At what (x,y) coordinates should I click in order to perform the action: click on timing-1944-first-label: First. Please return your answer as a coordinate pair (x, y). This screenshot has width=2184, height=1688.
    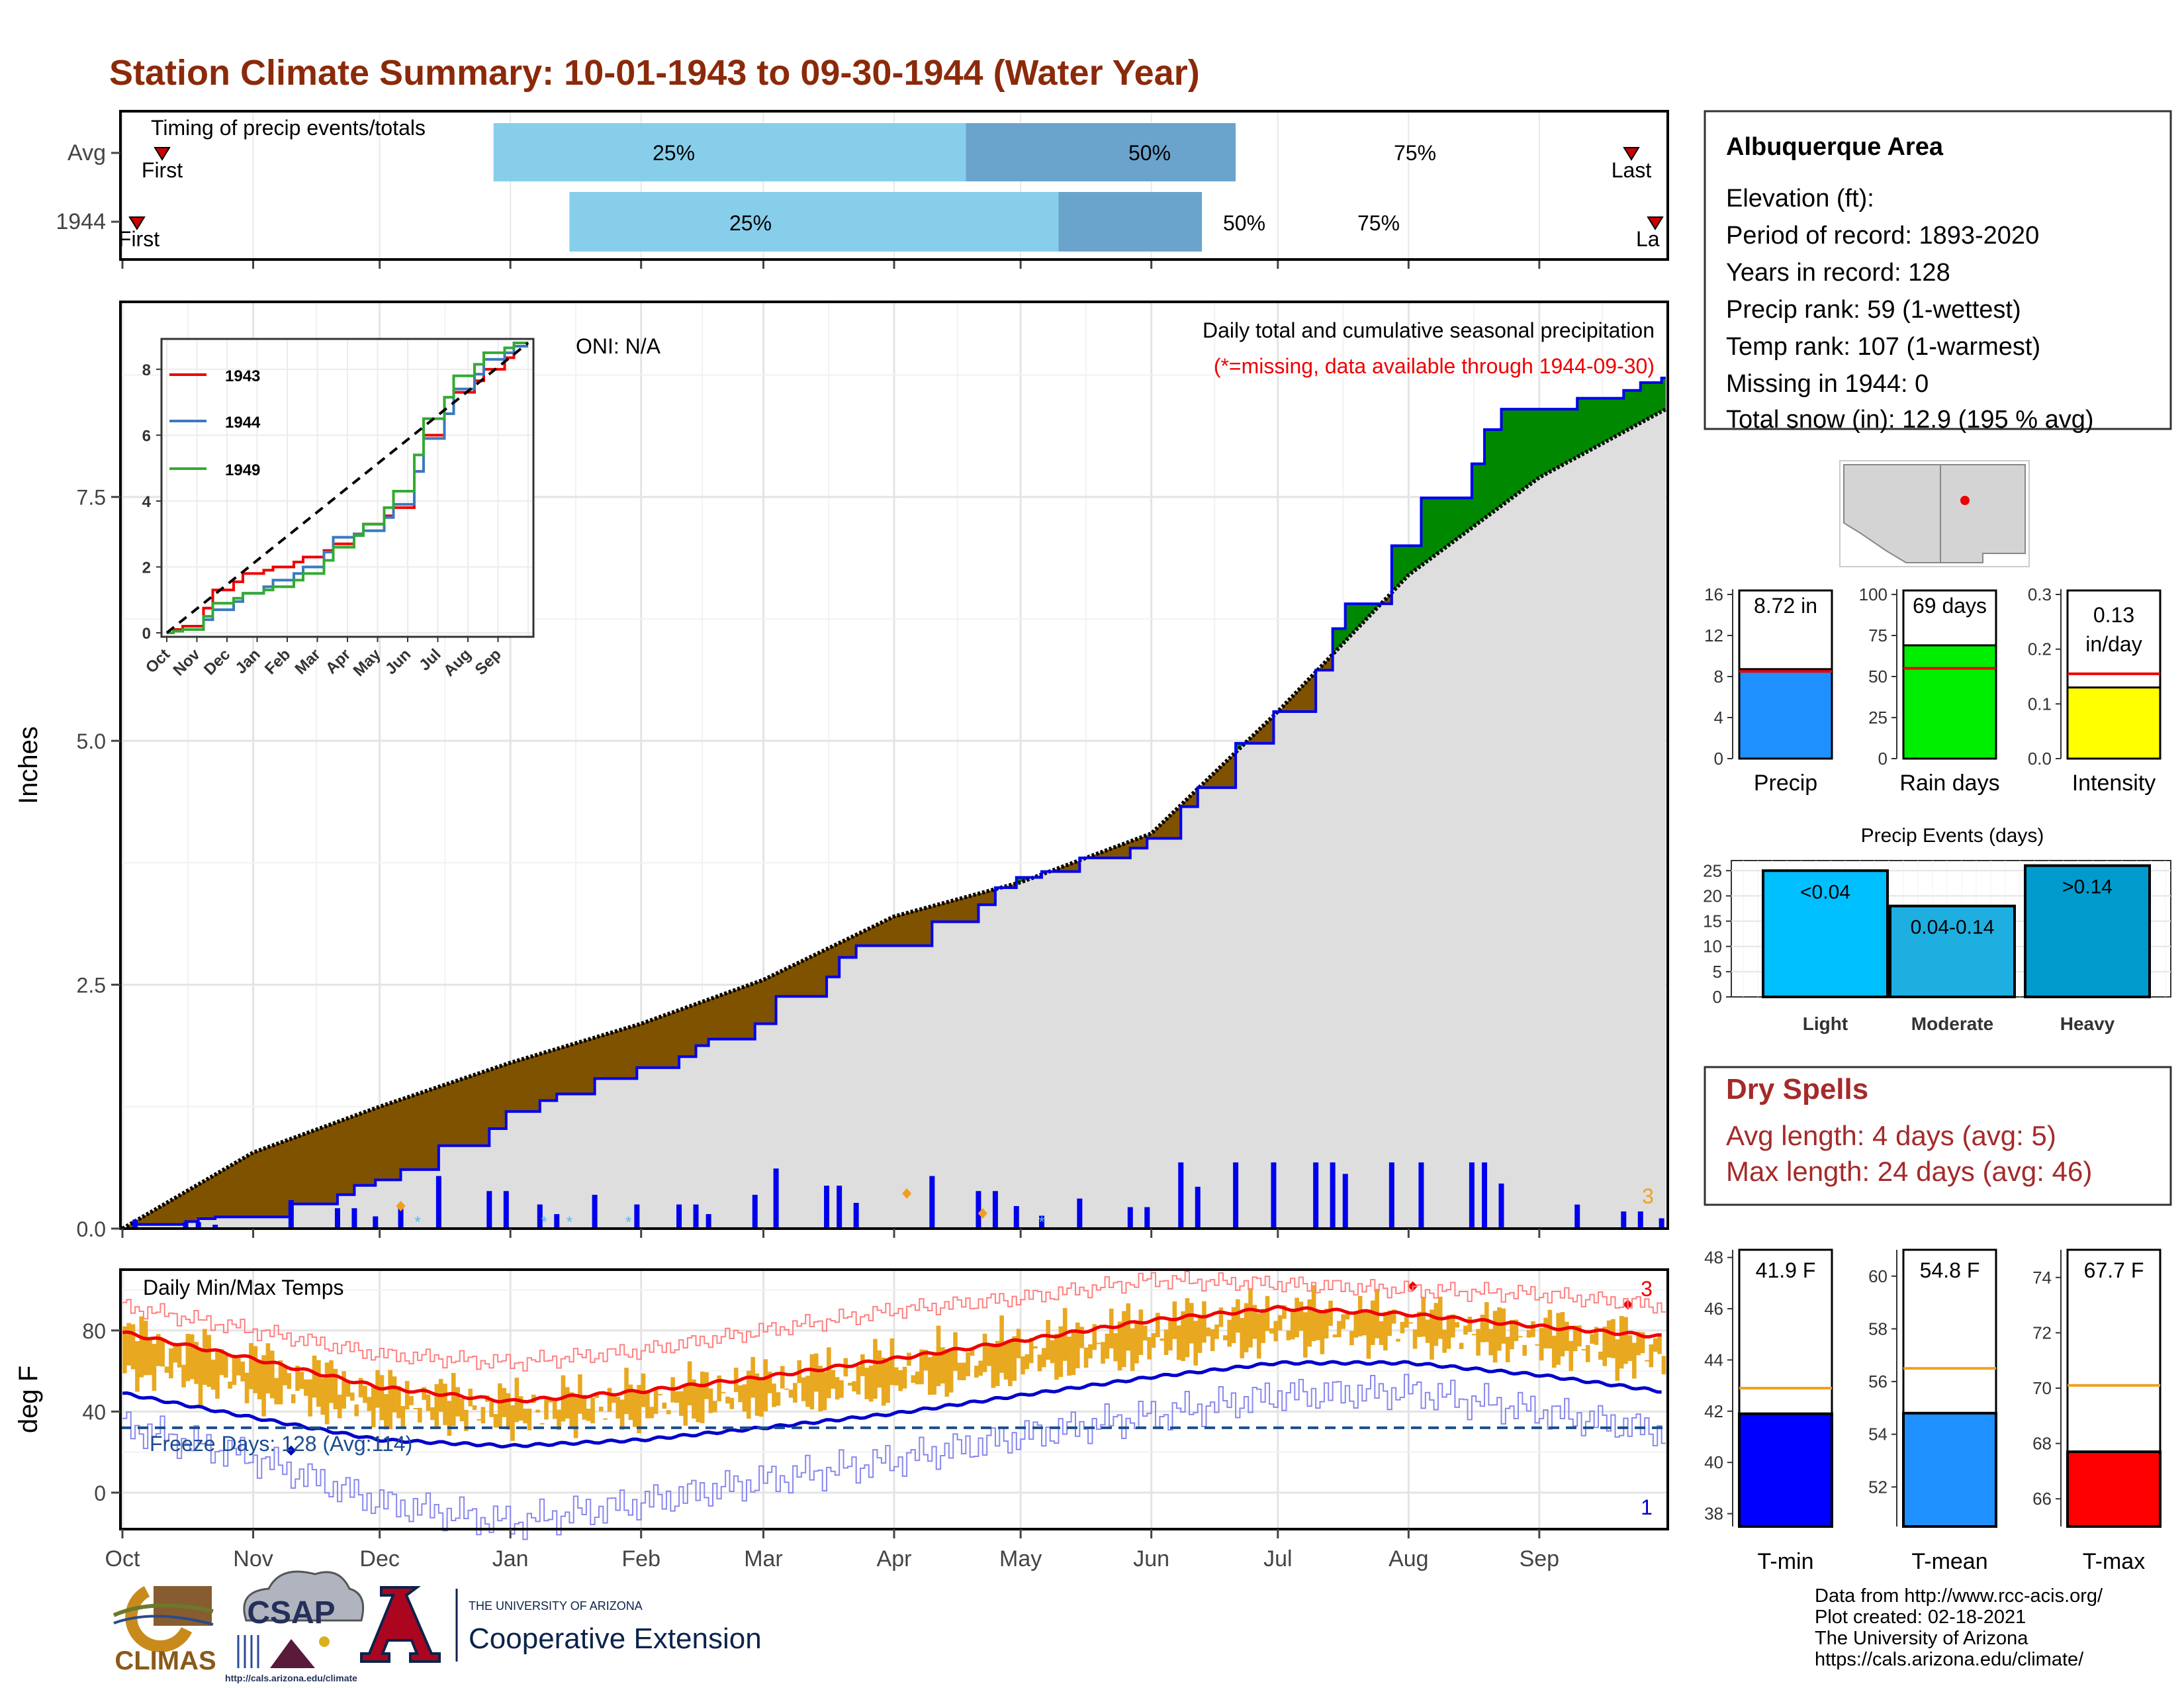
    Looking at the image, I should click on (138, 239).